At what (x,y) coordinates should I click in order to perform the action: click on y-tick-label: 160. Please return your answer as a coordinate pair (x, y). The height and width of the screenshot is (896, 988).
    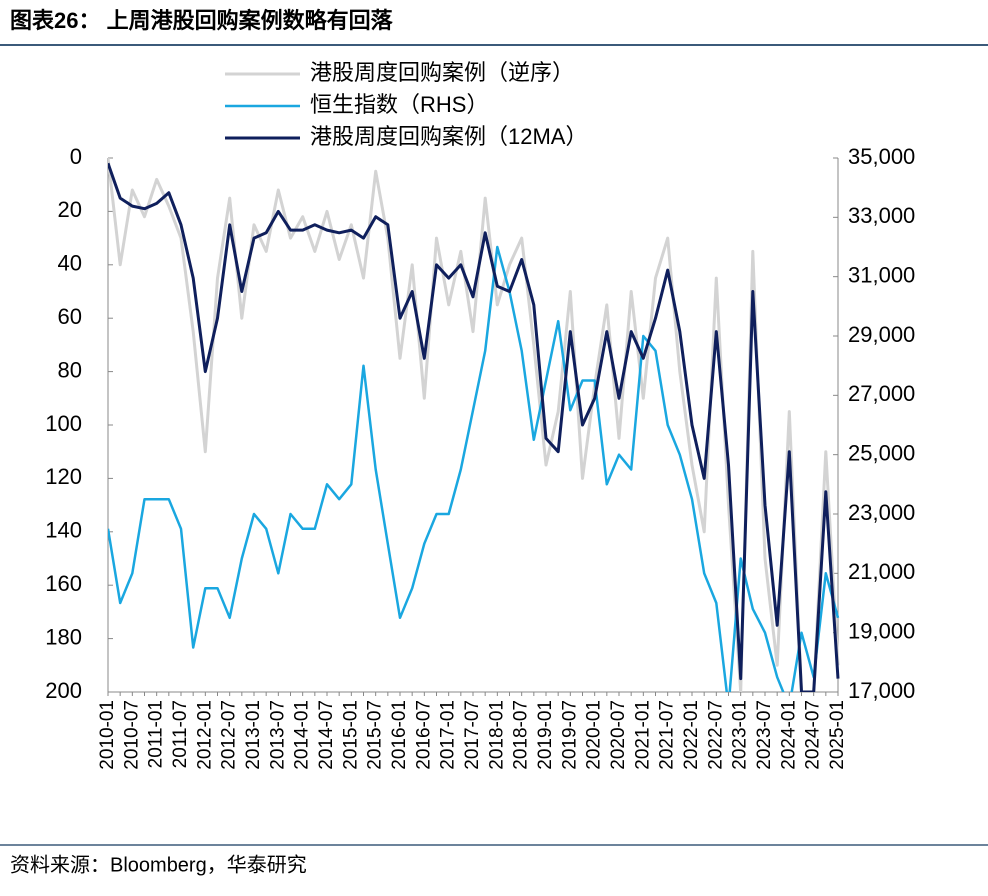
    Looking at the image, I should click on (63, 583).